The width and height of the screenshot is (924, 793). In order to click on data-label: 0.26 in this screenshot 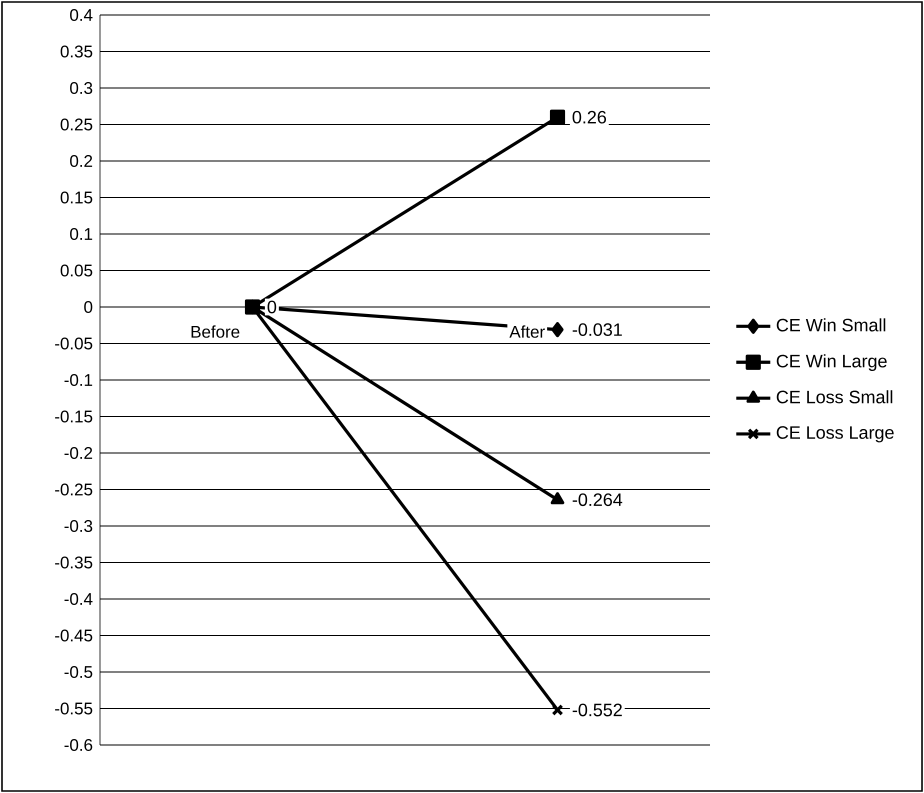, I will do `click(589, 117)`.